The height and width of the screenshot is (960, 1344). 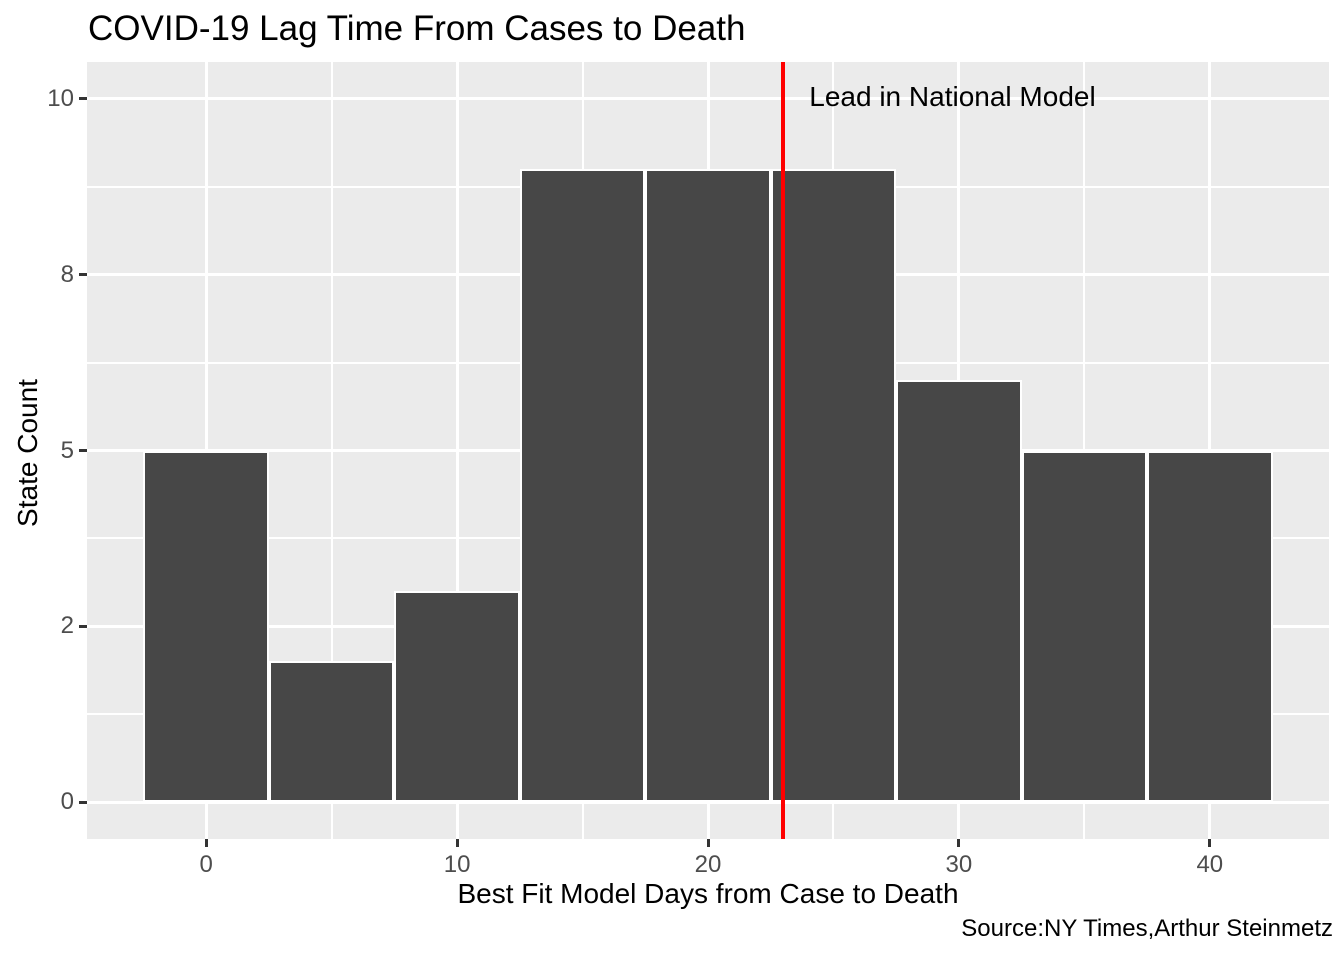 I want to click on source-caption: Source:NY Times,Arthur Steinmetz, so click(x=1147, y=928).